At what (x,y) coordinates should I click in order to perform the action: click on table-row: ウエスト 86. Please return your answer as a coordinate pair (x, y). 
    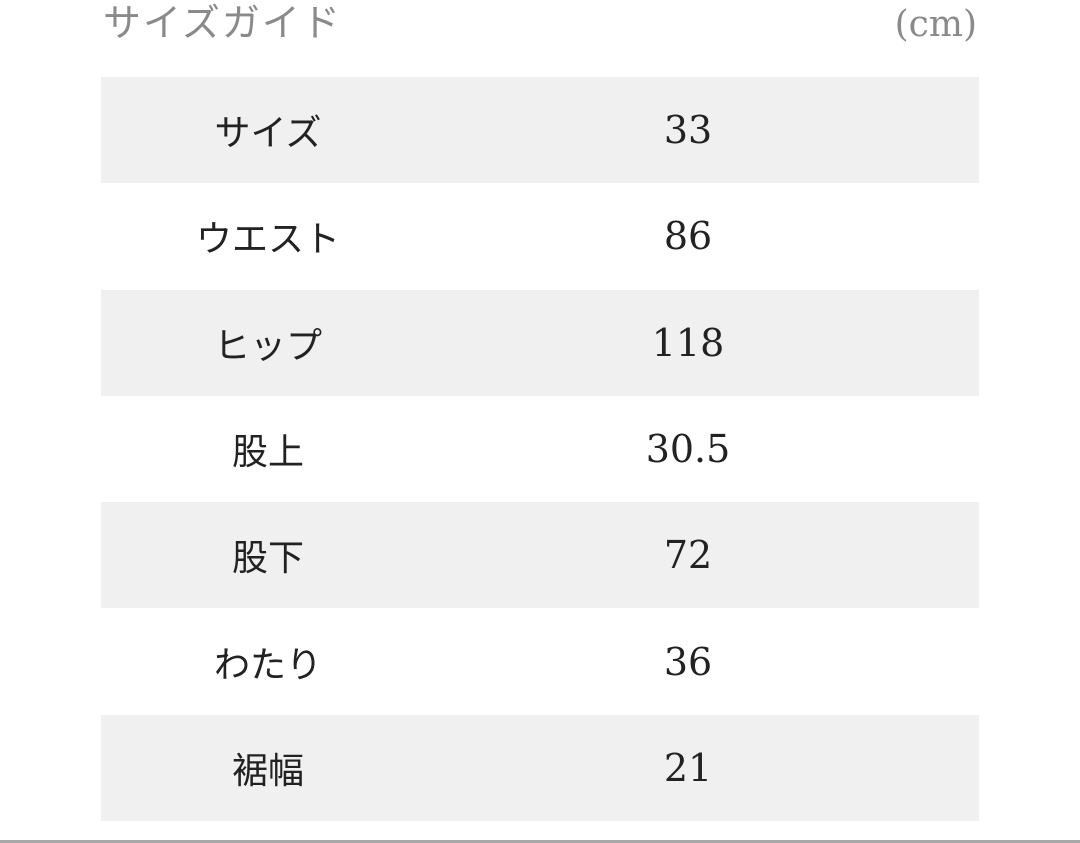
    Looking at the image, I should click on (540, 236).